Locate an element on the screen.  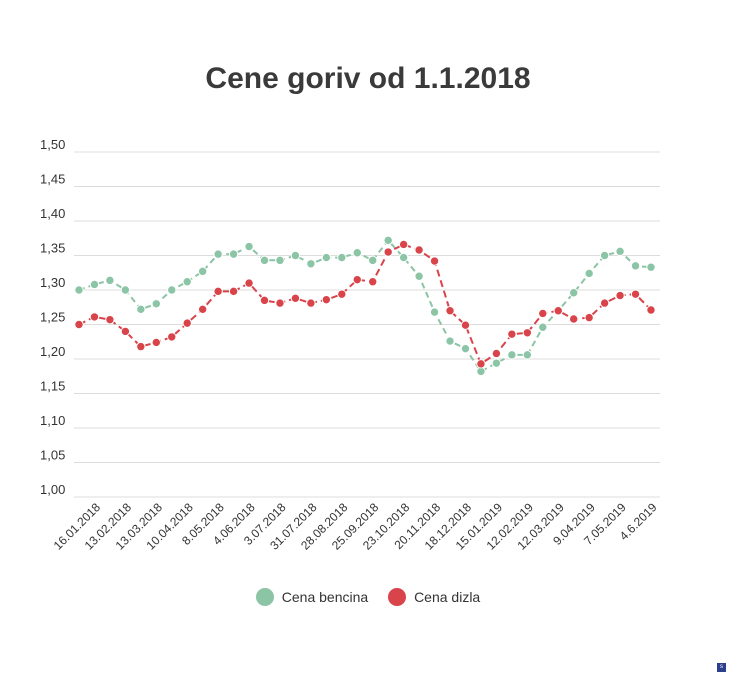
y-tick-label: 1,15 is located at coordinates (52, 386).